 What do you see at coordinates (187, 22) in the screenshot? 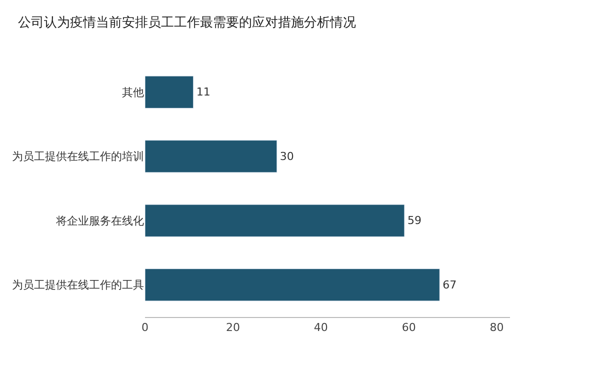
I see `chart-title: 公司认为疫情当前安排员工工作最需要的应对措施分析情况` at bounding box center [187, 22].